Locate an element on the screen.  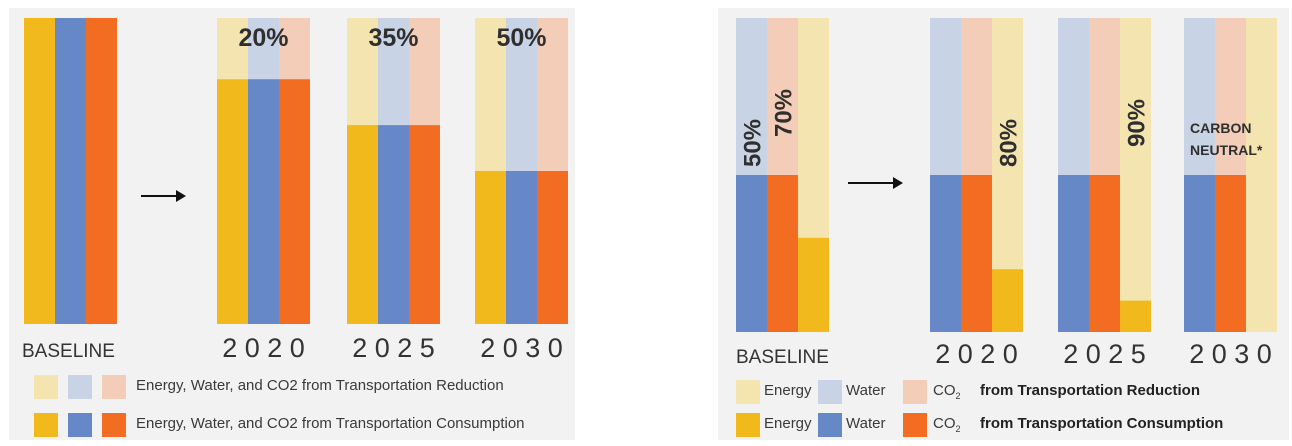
legend-label-energy: Energy is located at coordinates (788, 390).